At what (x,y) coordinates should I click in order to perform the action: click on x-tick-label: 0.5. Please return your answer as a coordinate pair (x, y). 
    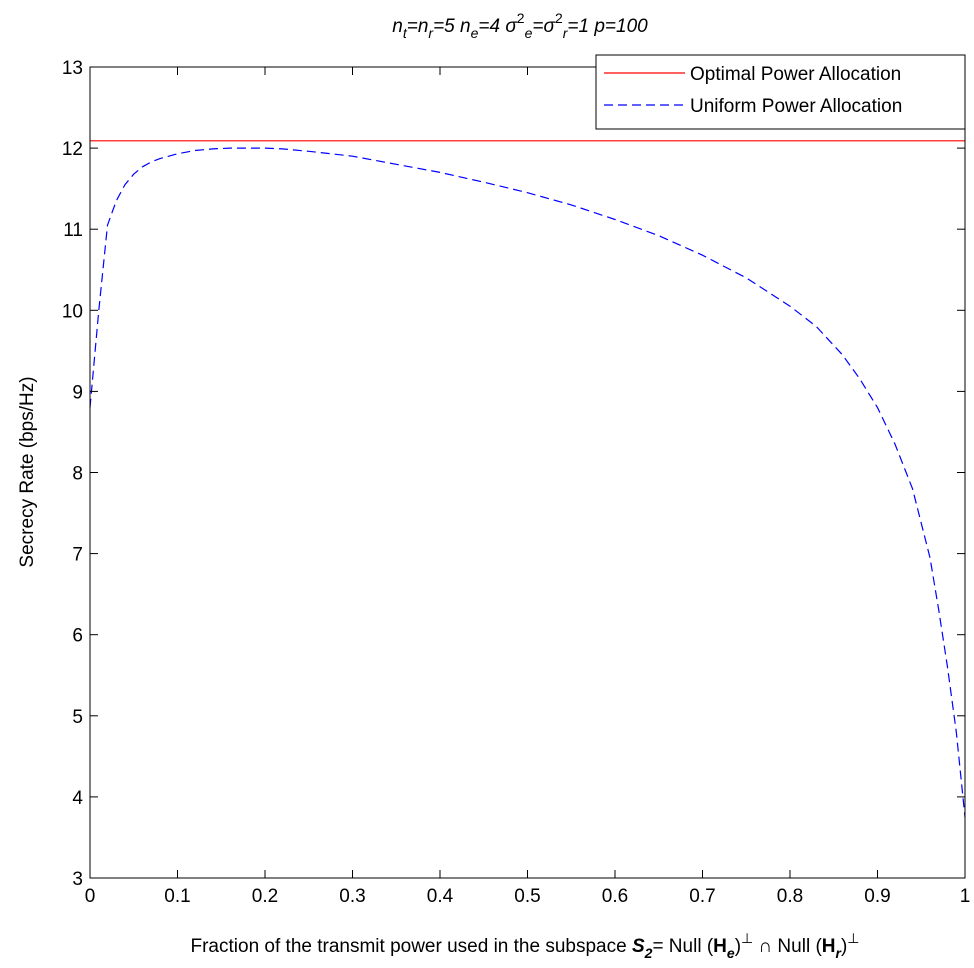
    Looking at the image, I should click on (527, 896).